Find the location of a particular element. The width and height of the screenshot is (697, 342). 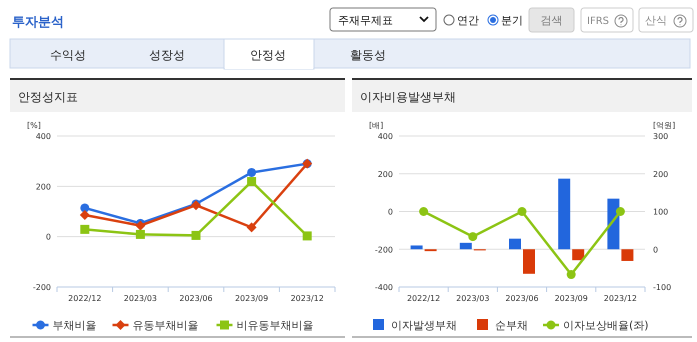

text: IFRS is located at coordinates (598, 21).